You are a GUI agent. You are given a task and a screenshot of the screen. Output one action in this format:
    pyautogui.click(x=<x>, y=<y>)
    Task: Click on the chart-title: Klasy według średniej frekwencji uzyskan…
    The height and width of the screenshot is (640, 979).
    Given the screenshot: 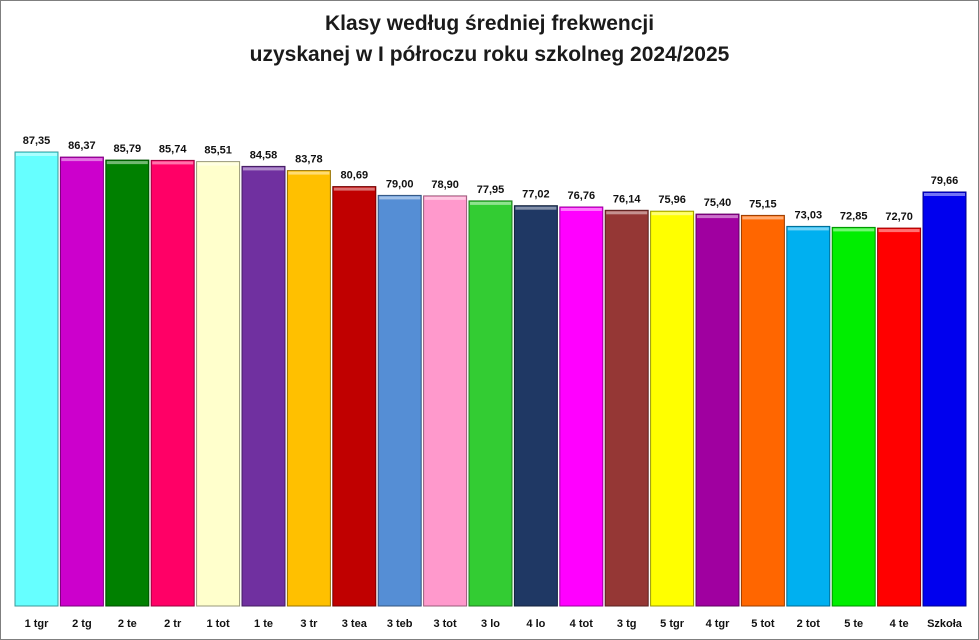 What is the action you would take?
    pyautogui.click(x=489, y=39)
    